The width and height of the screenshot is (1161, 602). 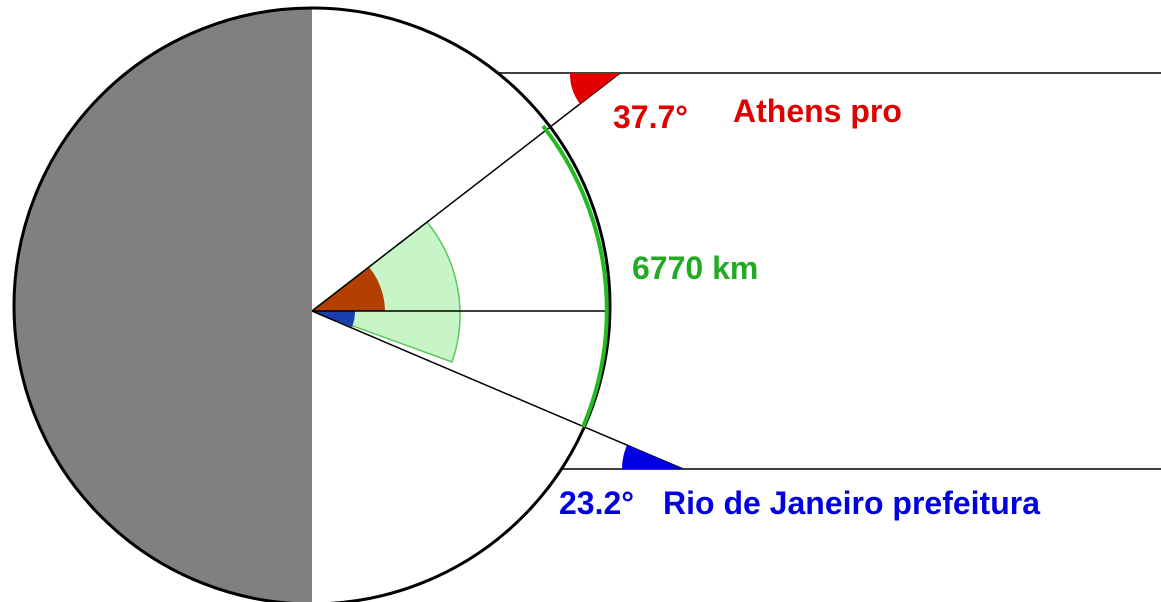 What do you see at coordinates (652, 457) in the screenshot?
I see `rio-angle-marker` at bounding box center [652, 457].